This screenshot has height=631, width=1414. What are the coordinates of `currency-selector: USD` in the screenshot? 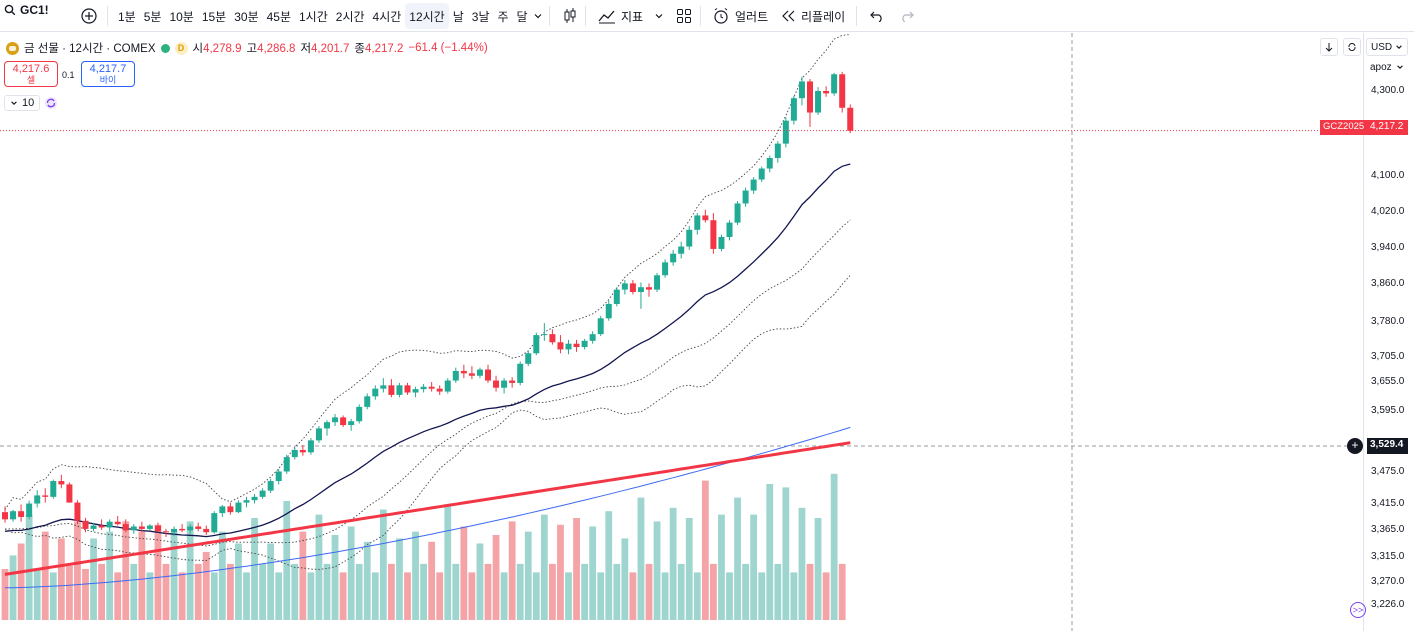 It's located at (1387, 47).